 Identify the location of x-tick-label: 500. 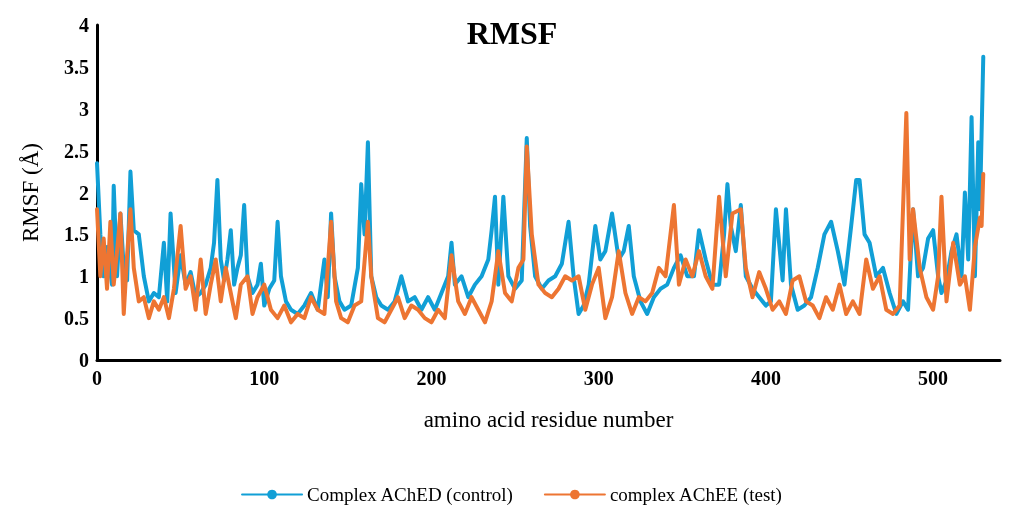
(933, 378).